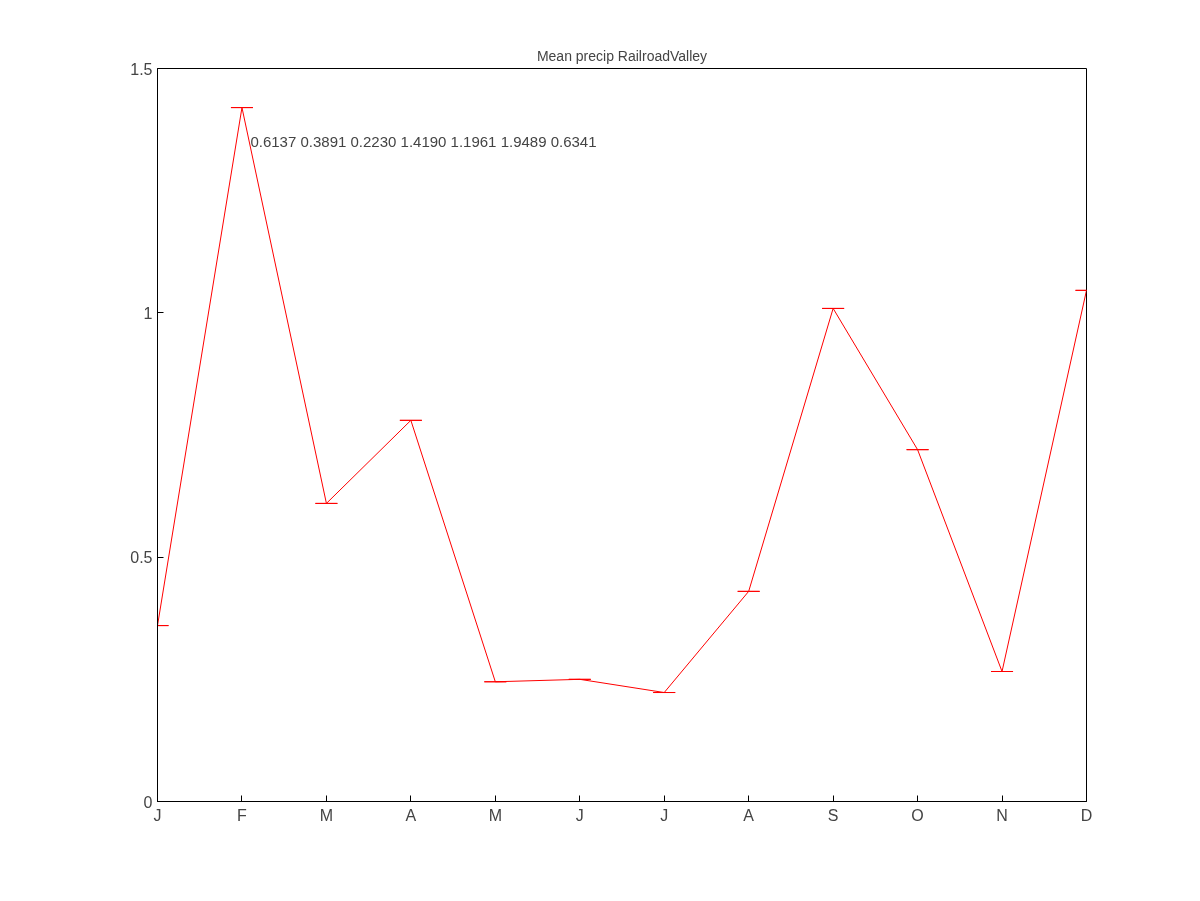 This screenshot has width=1200, height=901. I want to click on y-tick-label: 1, so click(148, 313).